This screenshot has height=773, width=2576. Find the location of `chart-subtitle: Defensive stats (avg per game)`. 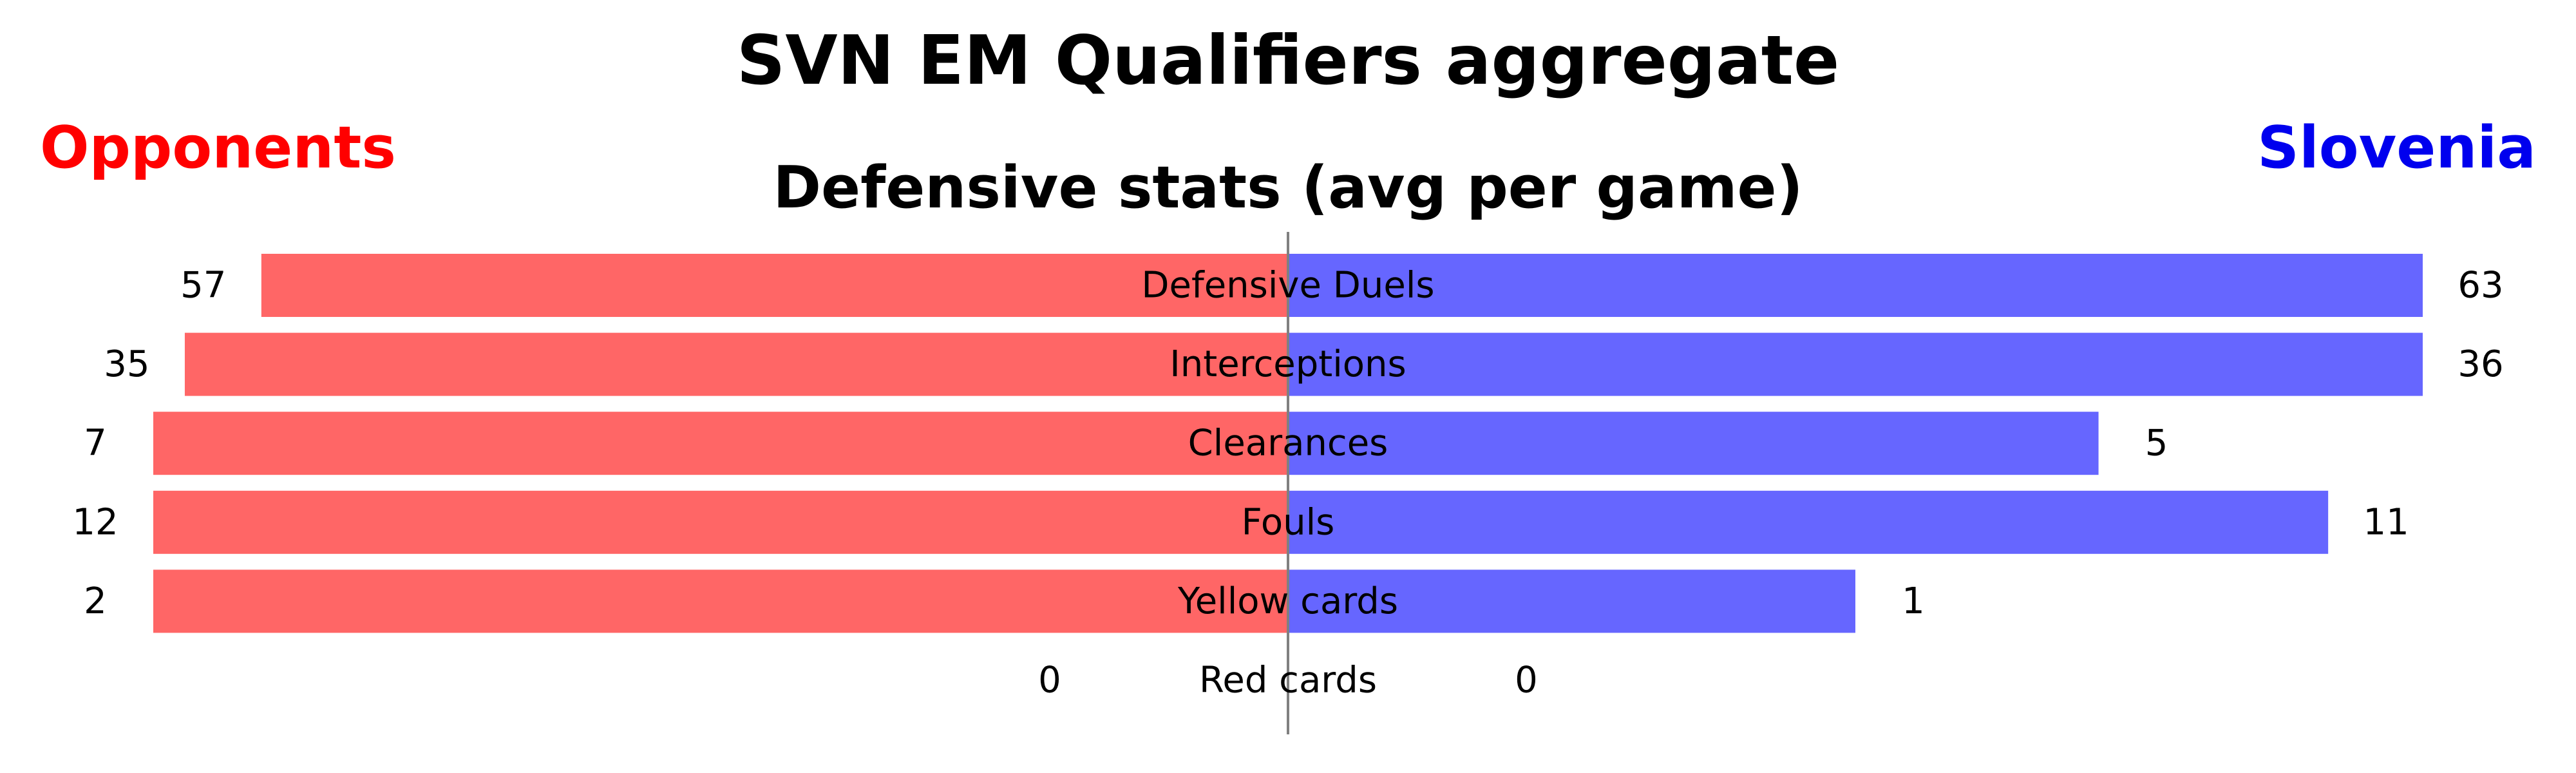

chart-subtitle: Defensive stats (avg per game) is located at coordinates (1288, 188).